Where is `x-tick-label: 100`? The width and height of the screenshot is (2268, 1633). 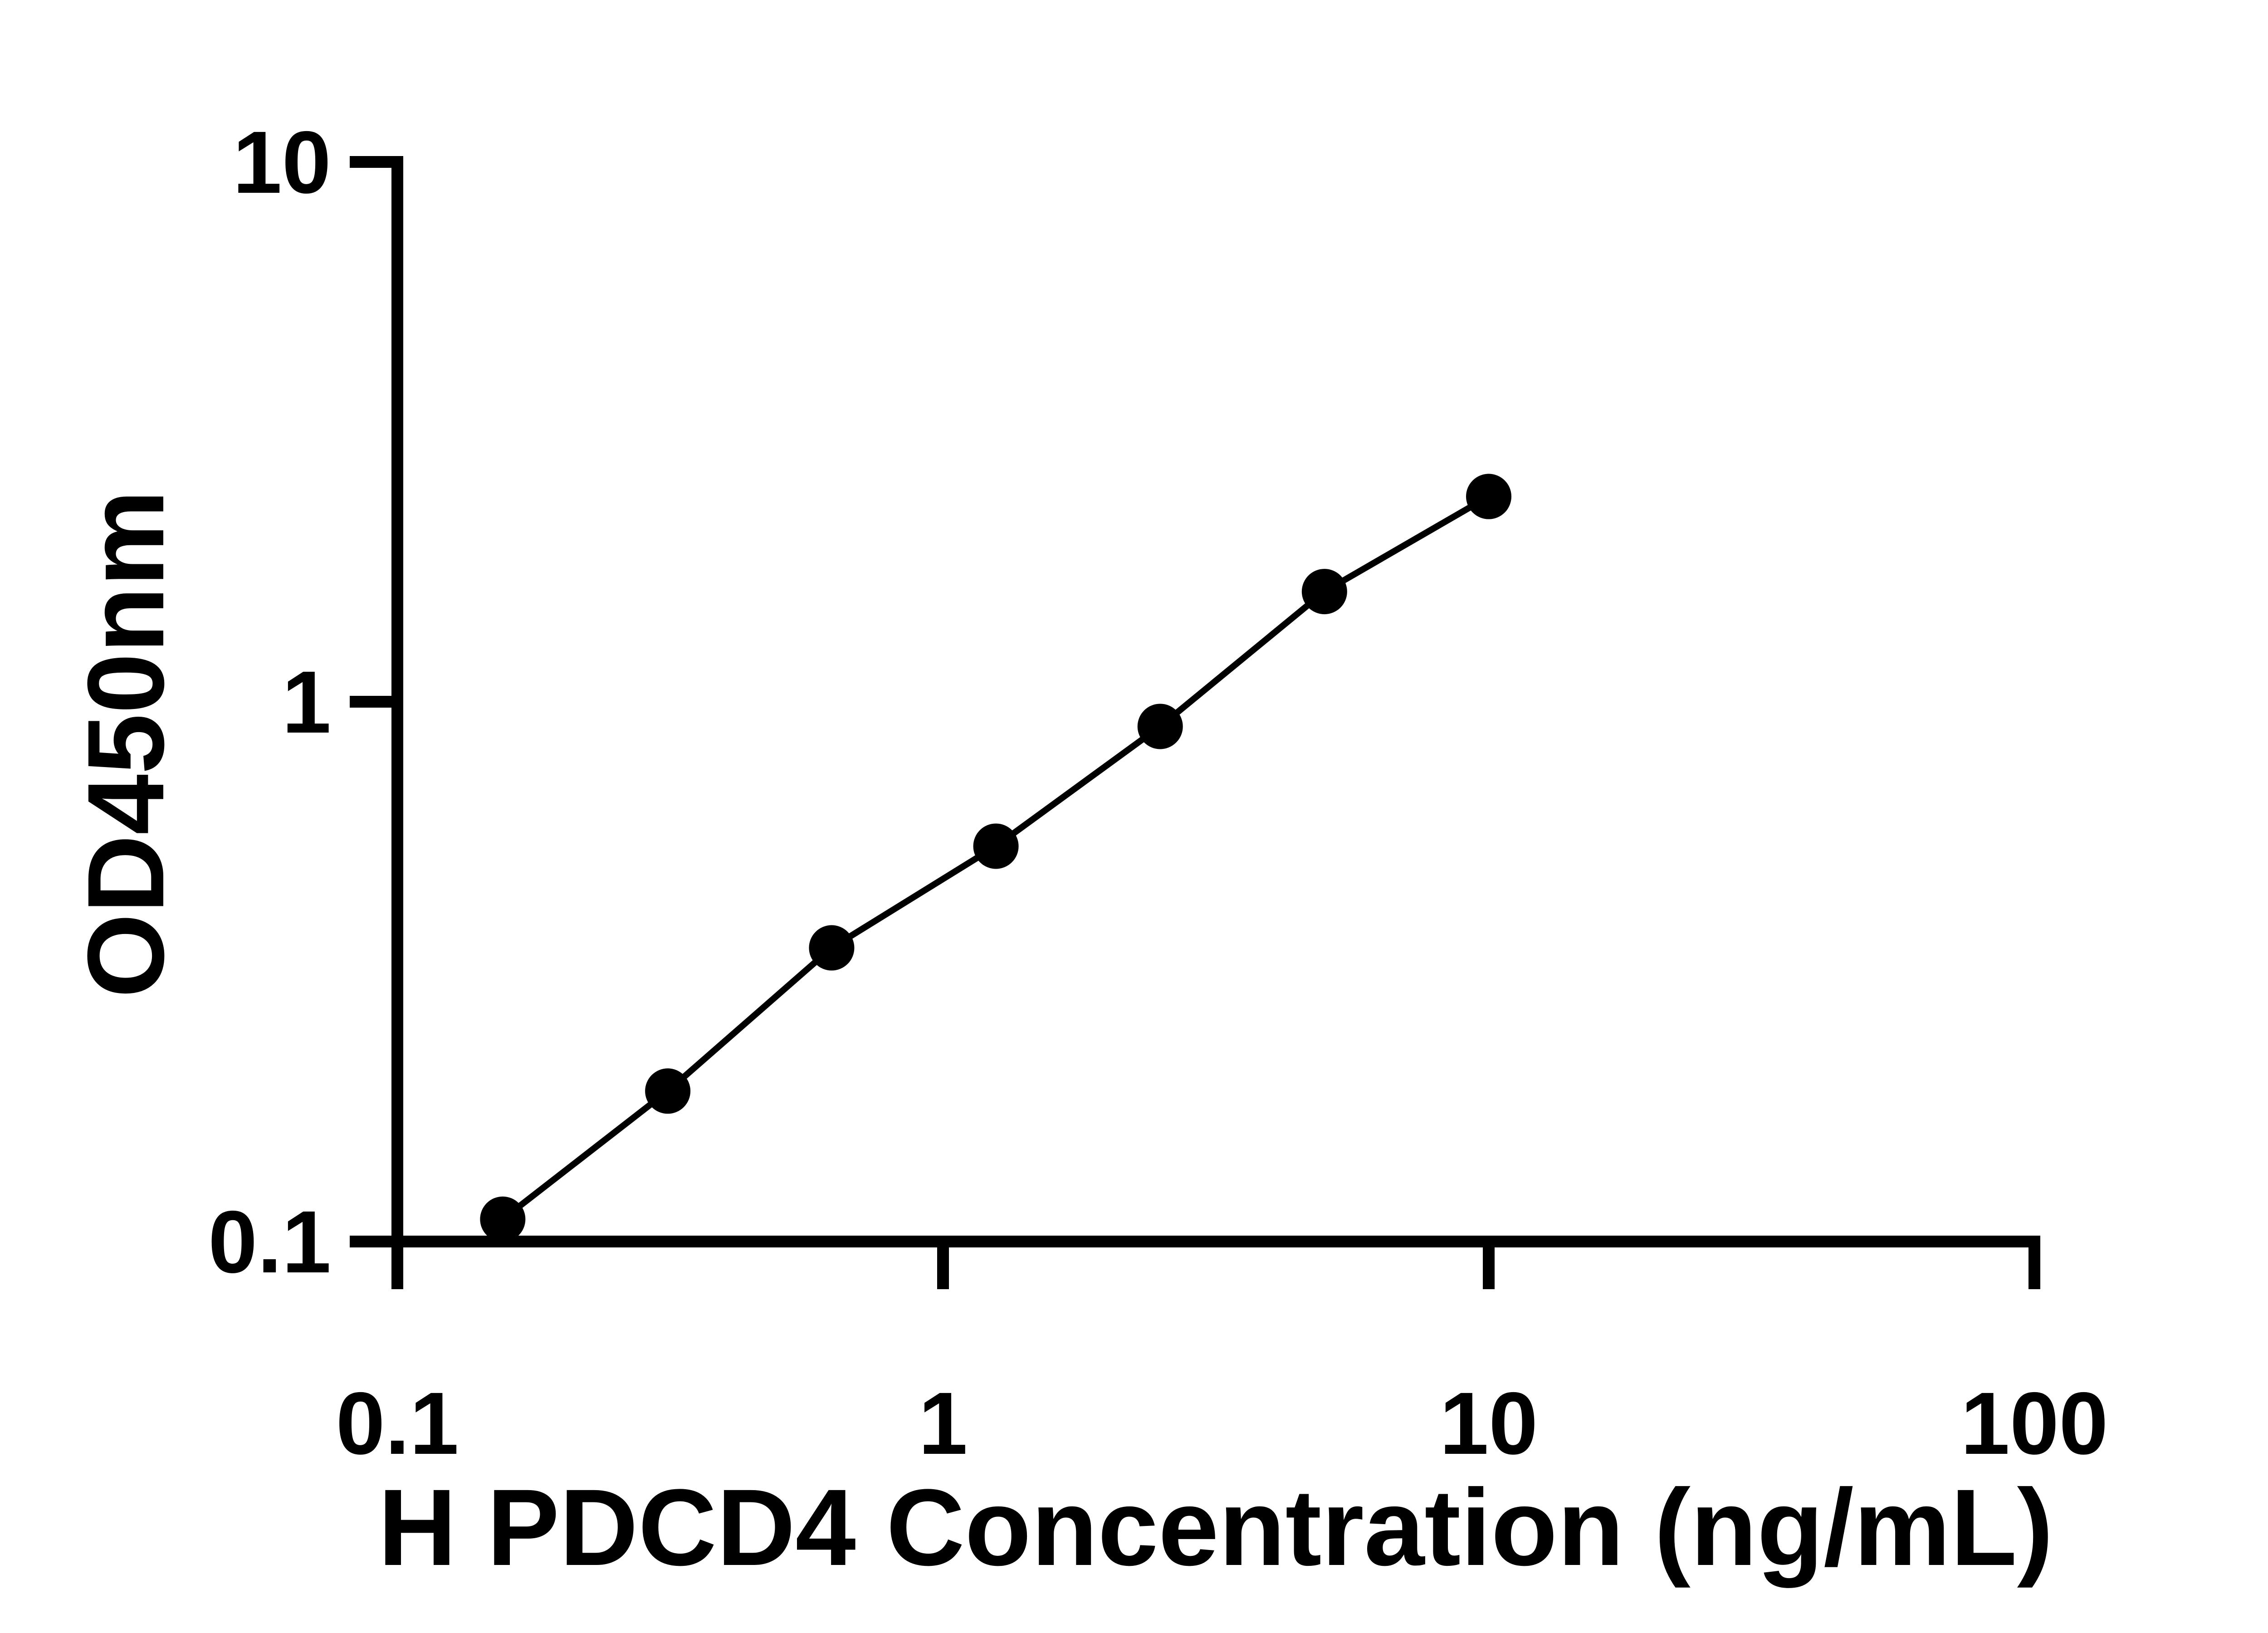
x-tick-label: 100 is located at coordinates (2034, 1423).